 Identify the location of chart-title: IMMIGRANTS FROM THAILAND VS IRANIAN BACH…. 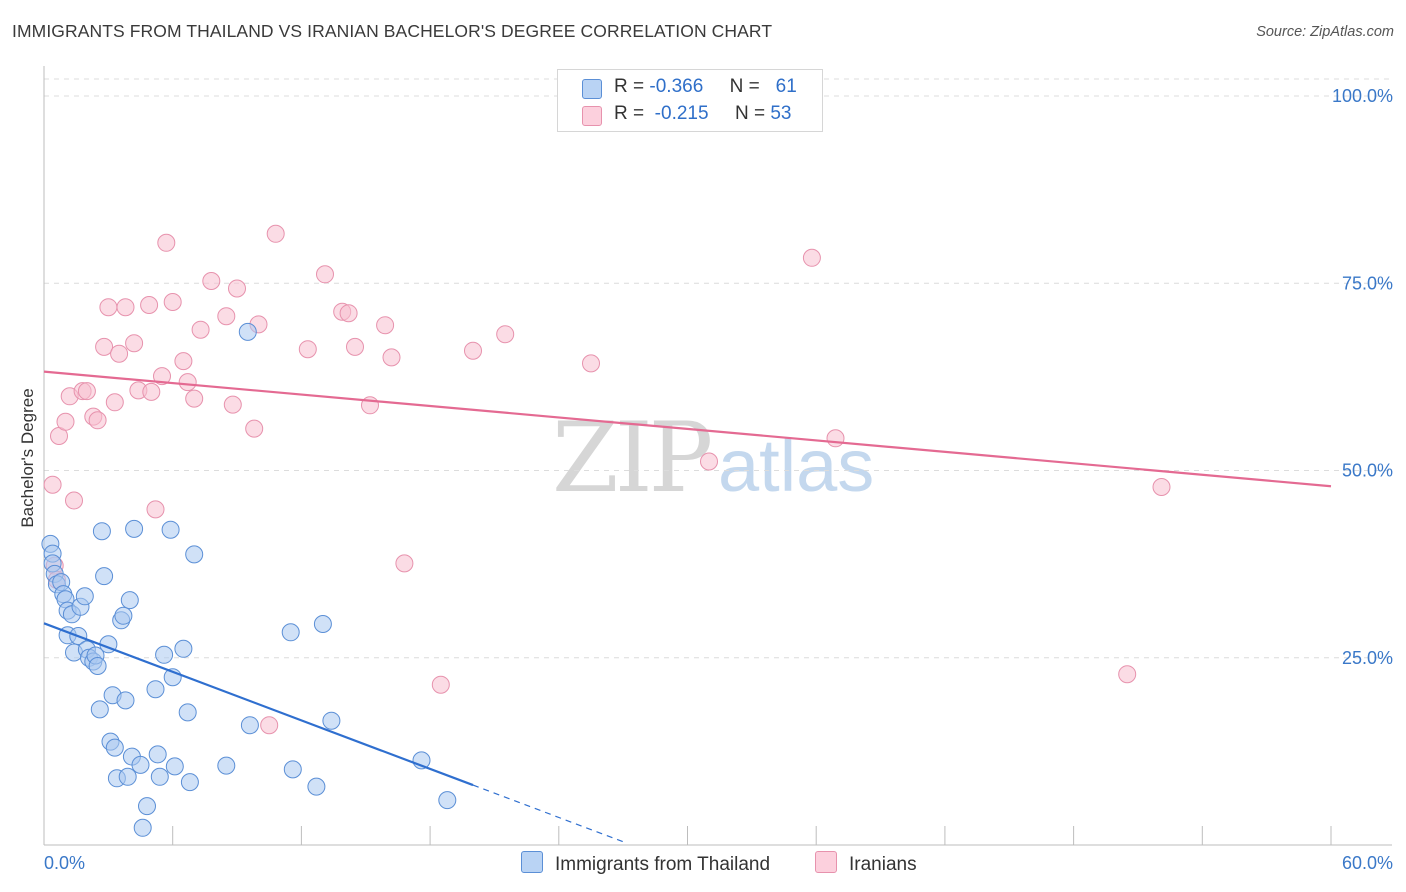
(392, 31).